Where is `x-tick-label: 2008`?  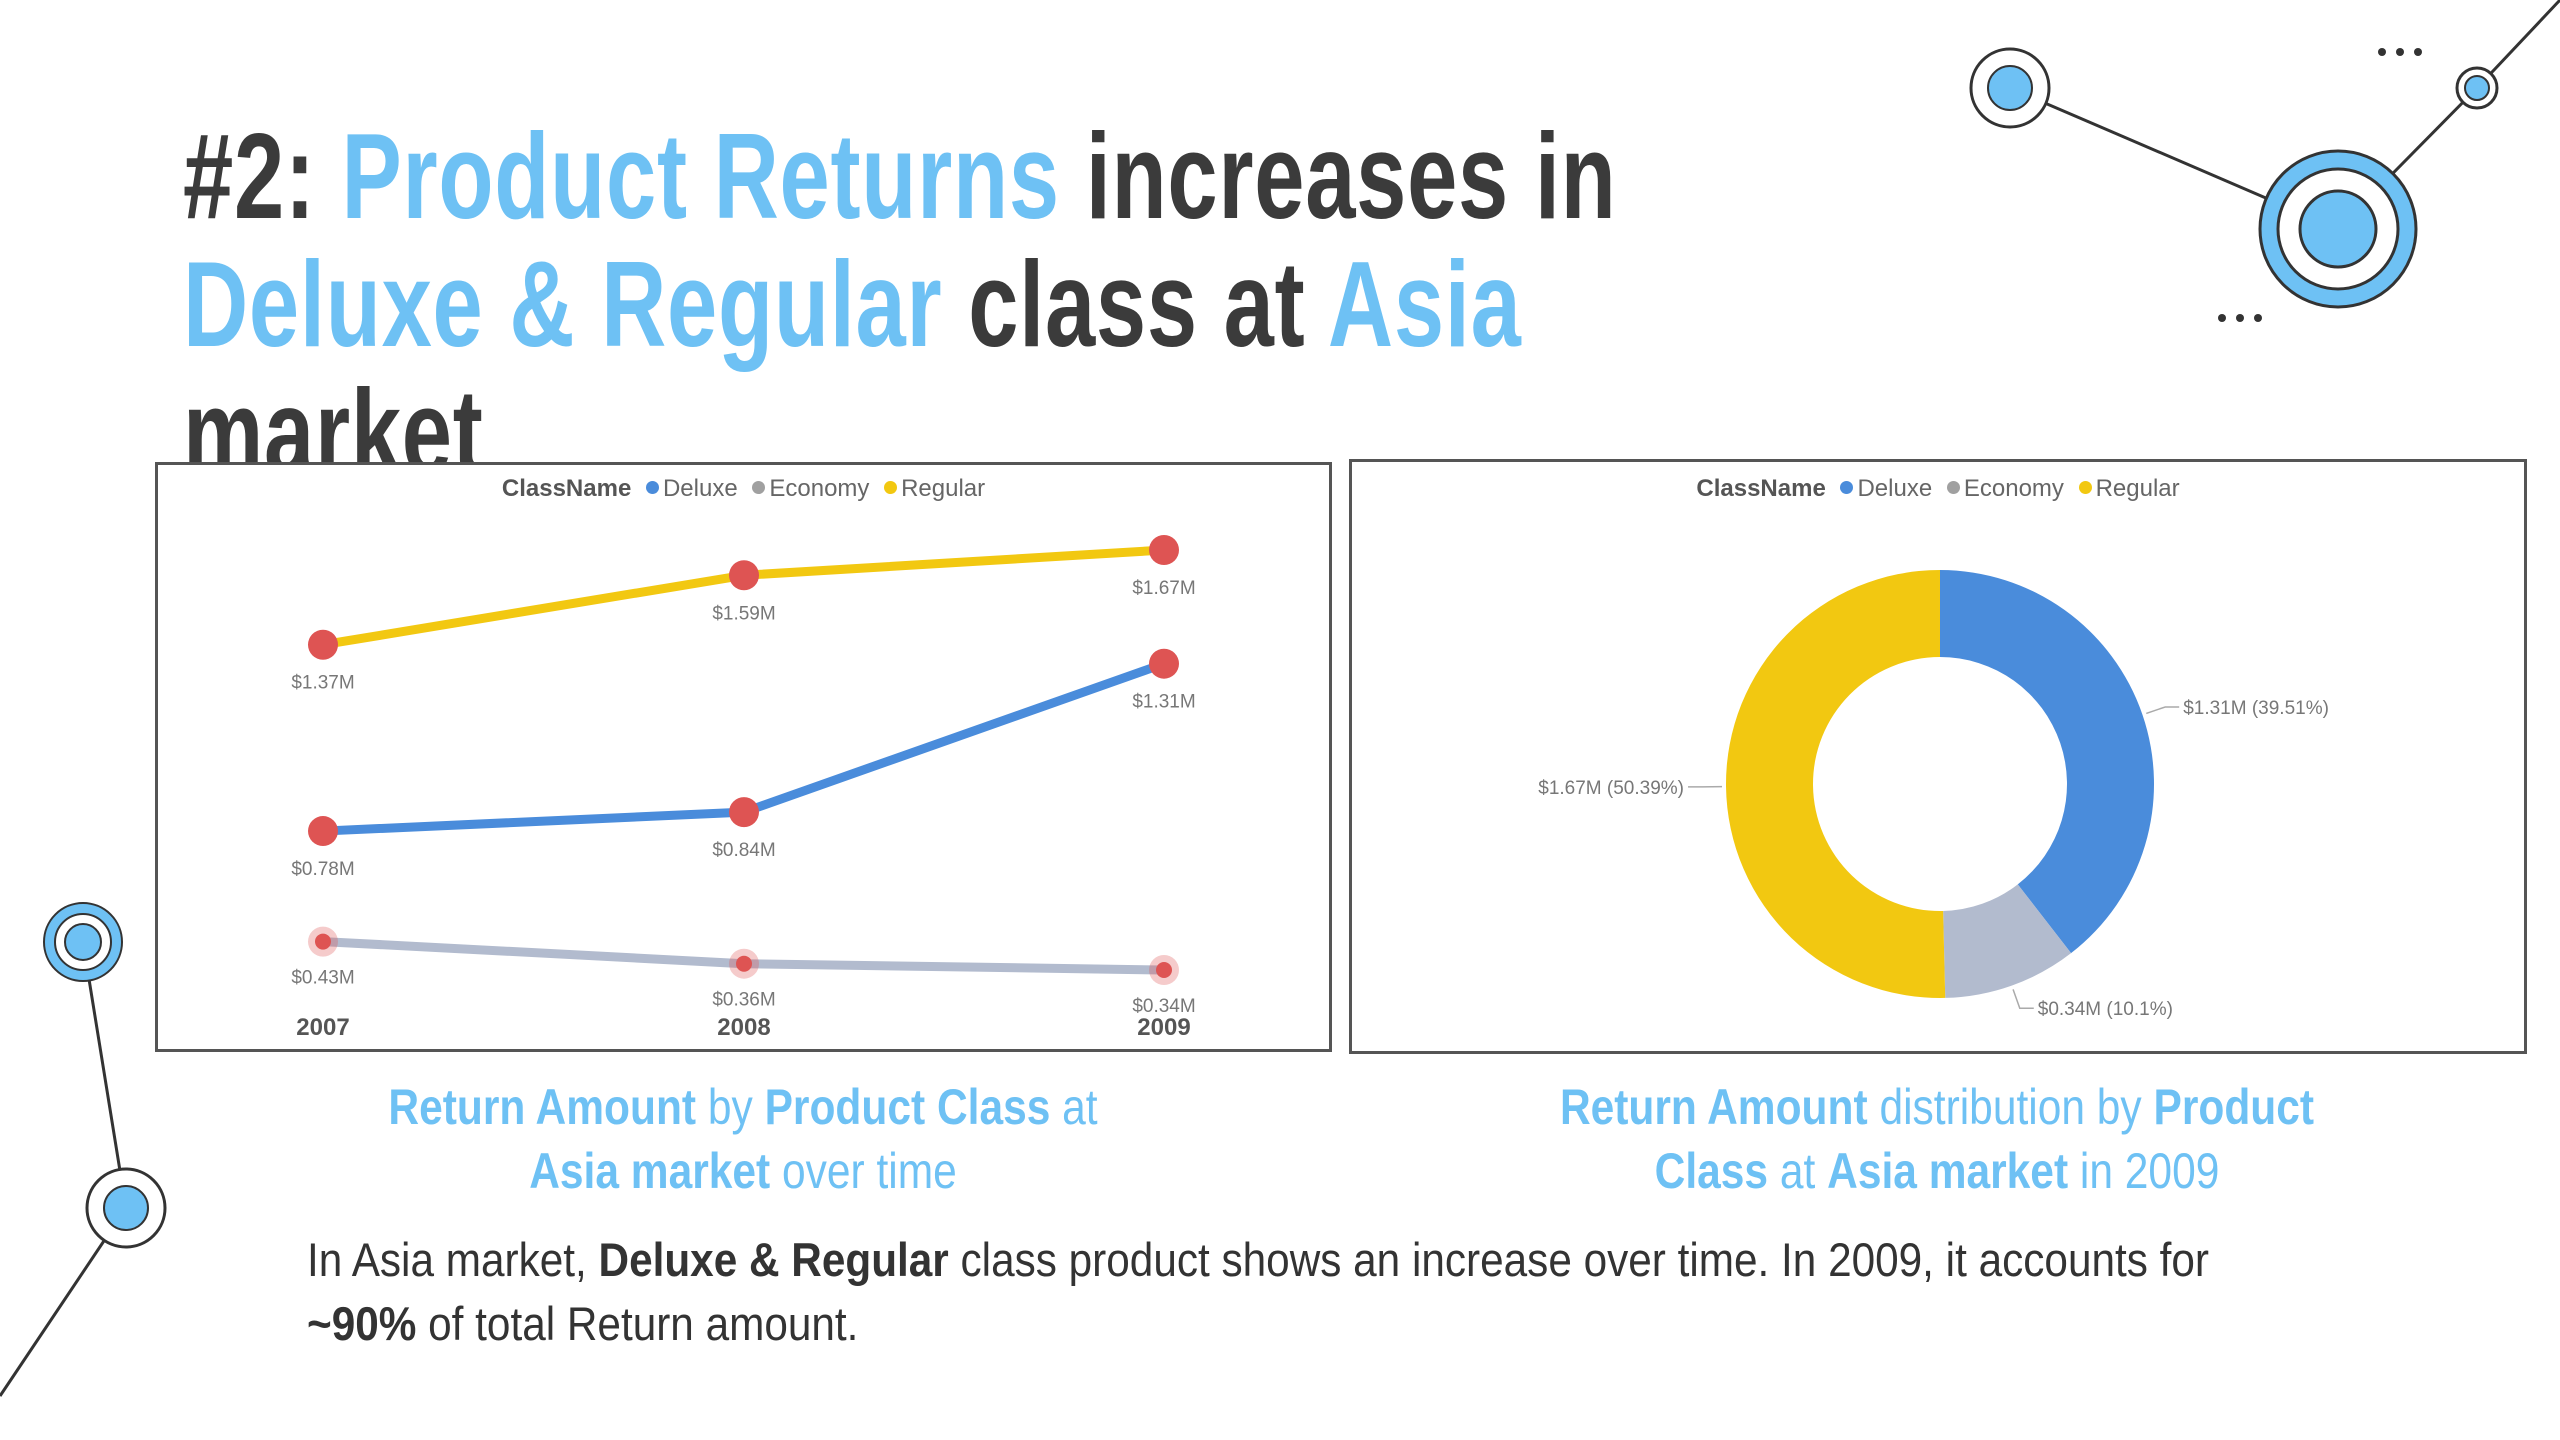
x-tick-label: 2008 is located at coordinates (743, 1027).